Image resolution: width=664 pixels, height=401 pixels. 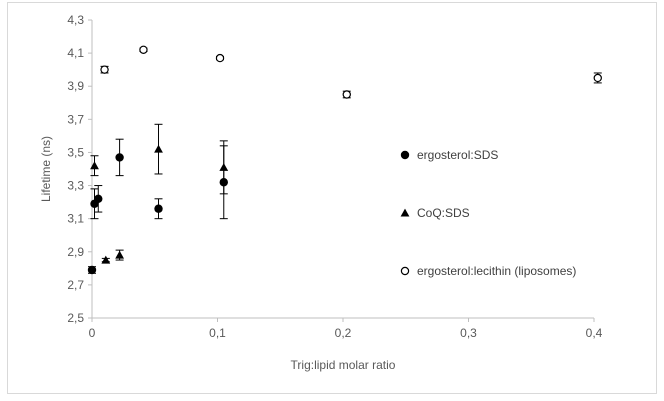 What do you see at coordinates (75, 285) in the screenshot?
I see `y-tick-label: 2,7` at bounding box center [75, 285].